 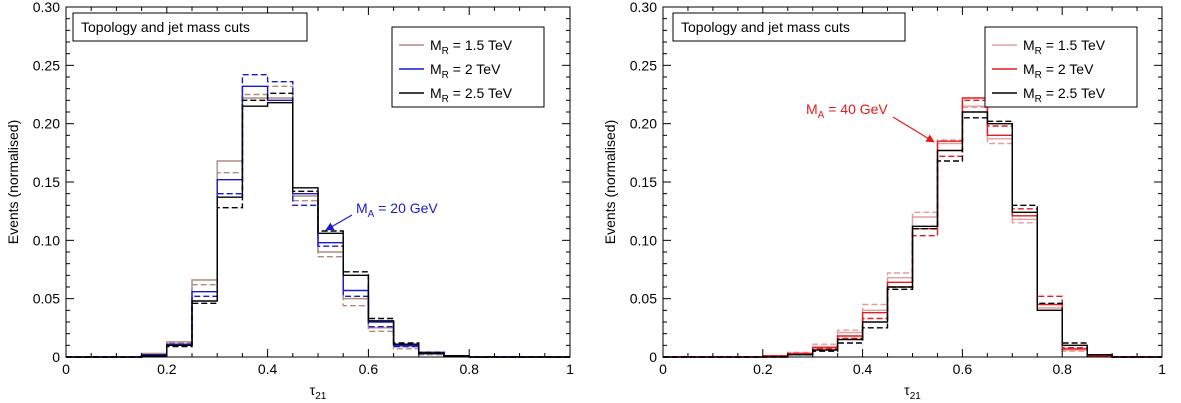 I want to click on mass-annotation: MA = 40 GeV, so click(x=847, y=111).